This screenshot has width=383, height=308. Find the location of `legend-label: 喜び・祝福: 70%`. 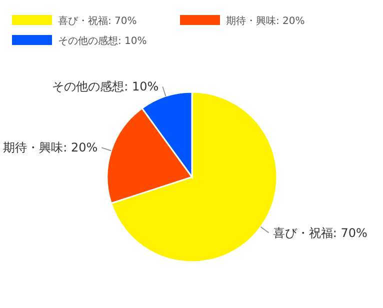

legend-label: 喜び・祝福: 70% is located at coordinates (97, 21).